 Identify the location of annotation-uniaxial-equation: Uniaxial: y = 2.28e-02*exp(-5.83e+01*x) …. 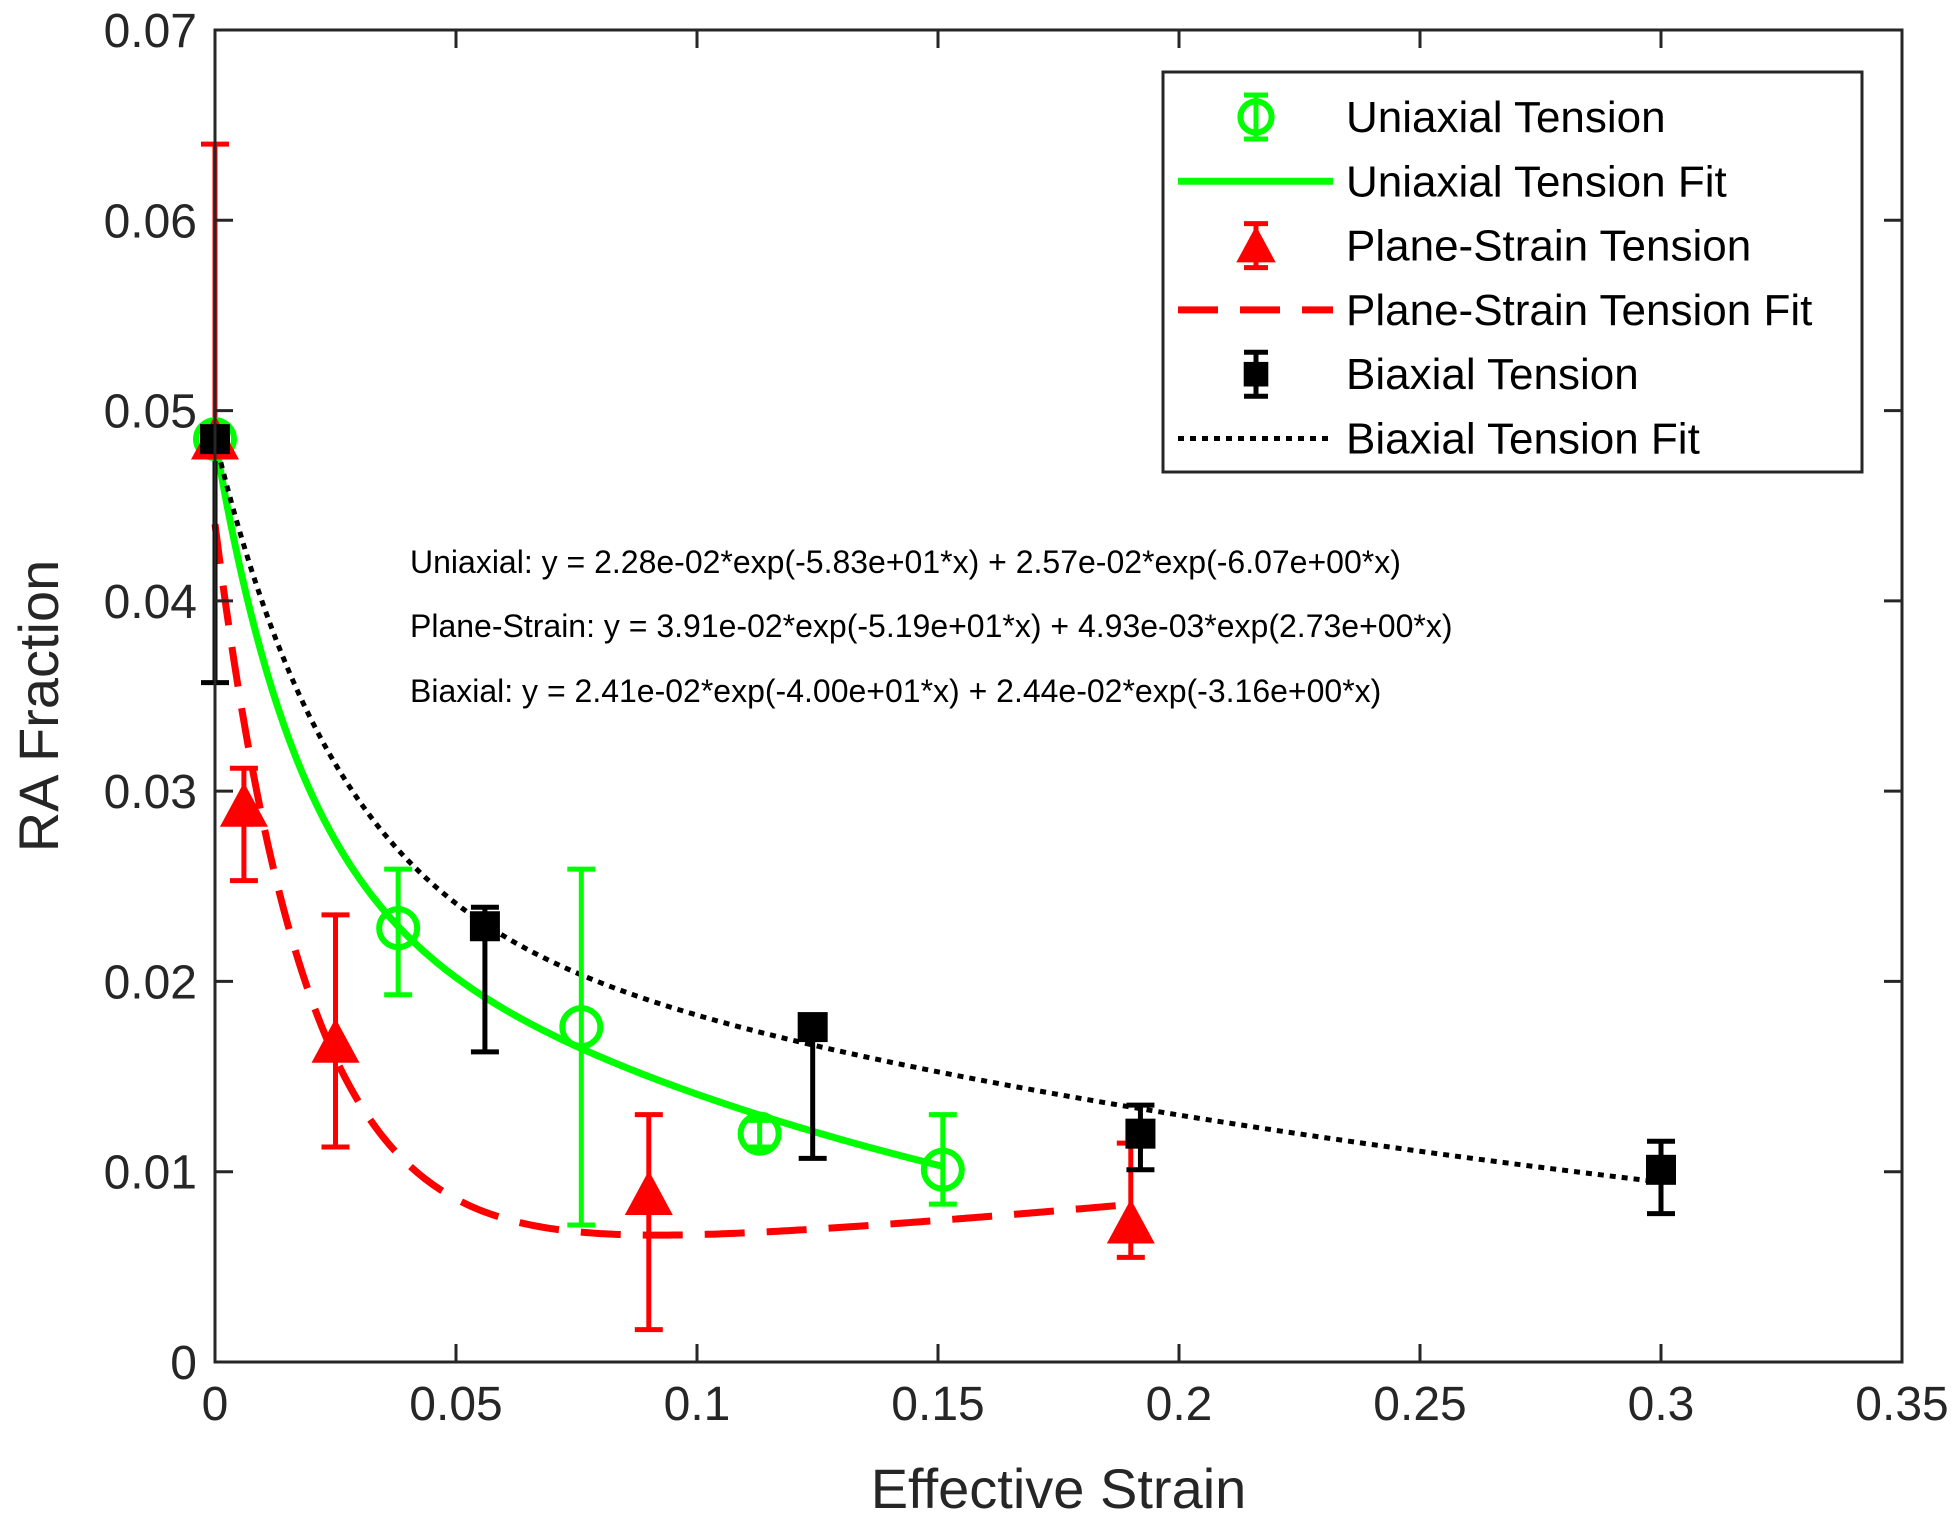
(905, 562).